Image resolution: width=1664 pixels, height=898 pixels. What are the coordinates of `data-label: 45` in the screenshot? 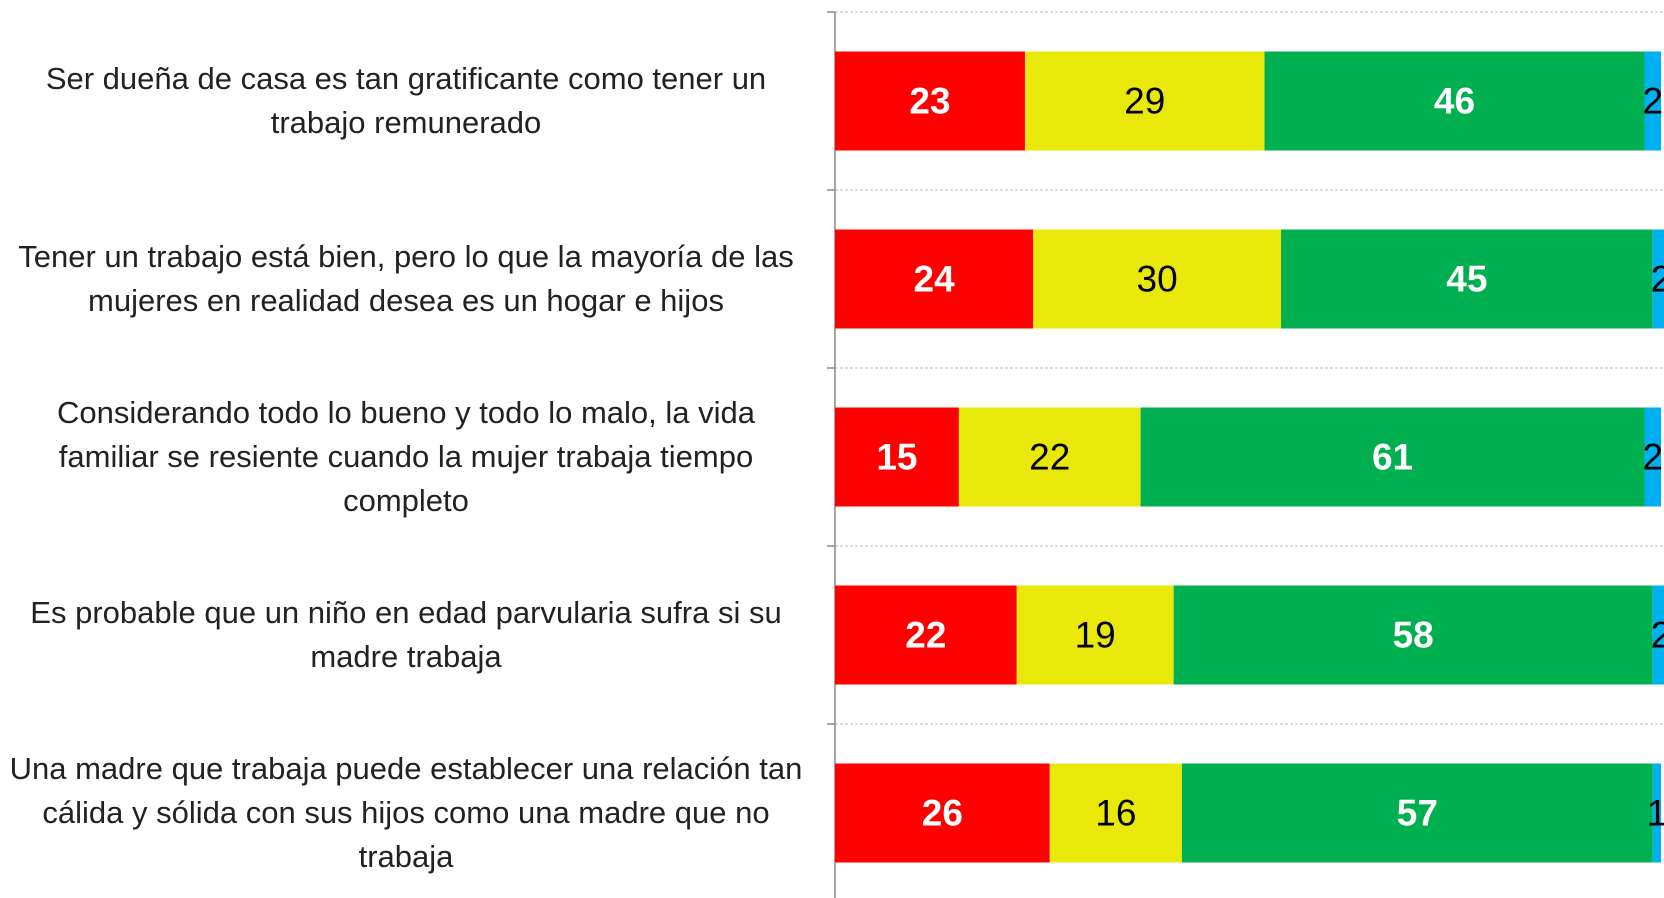 It's located at (1466, 279).